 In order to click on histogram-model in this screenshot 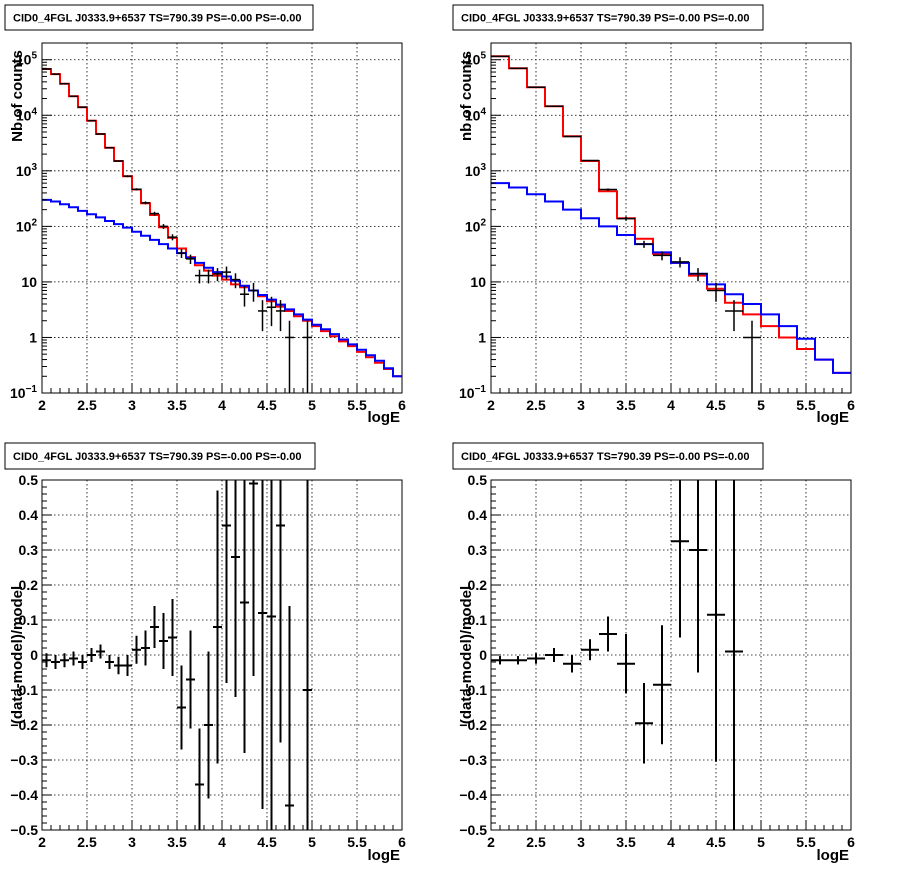, I will do `click(222, 223)`.